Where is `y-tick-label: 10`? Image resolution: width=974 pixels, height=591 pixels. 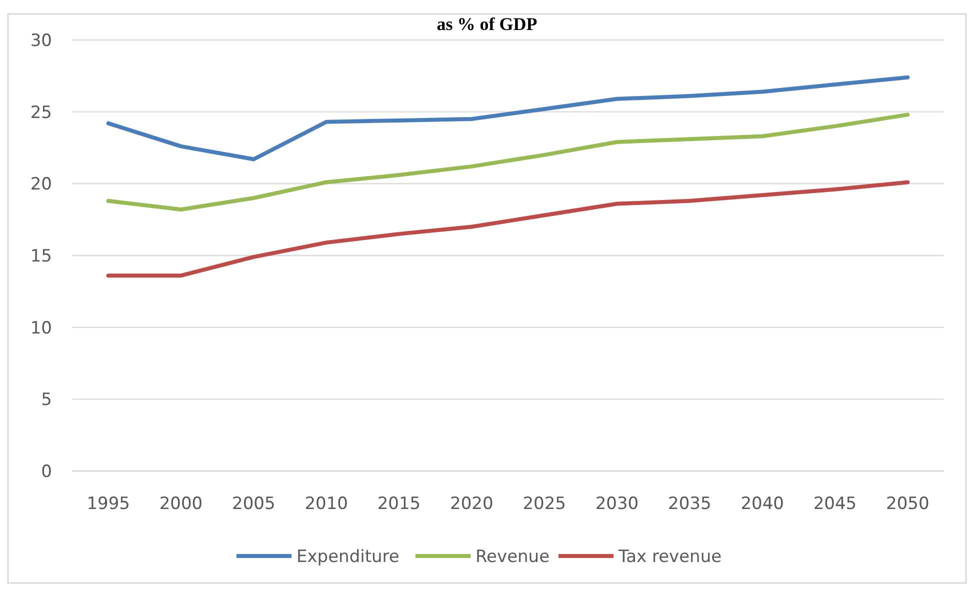 y-tick-label: 10 is located at coordinates (41, 328).